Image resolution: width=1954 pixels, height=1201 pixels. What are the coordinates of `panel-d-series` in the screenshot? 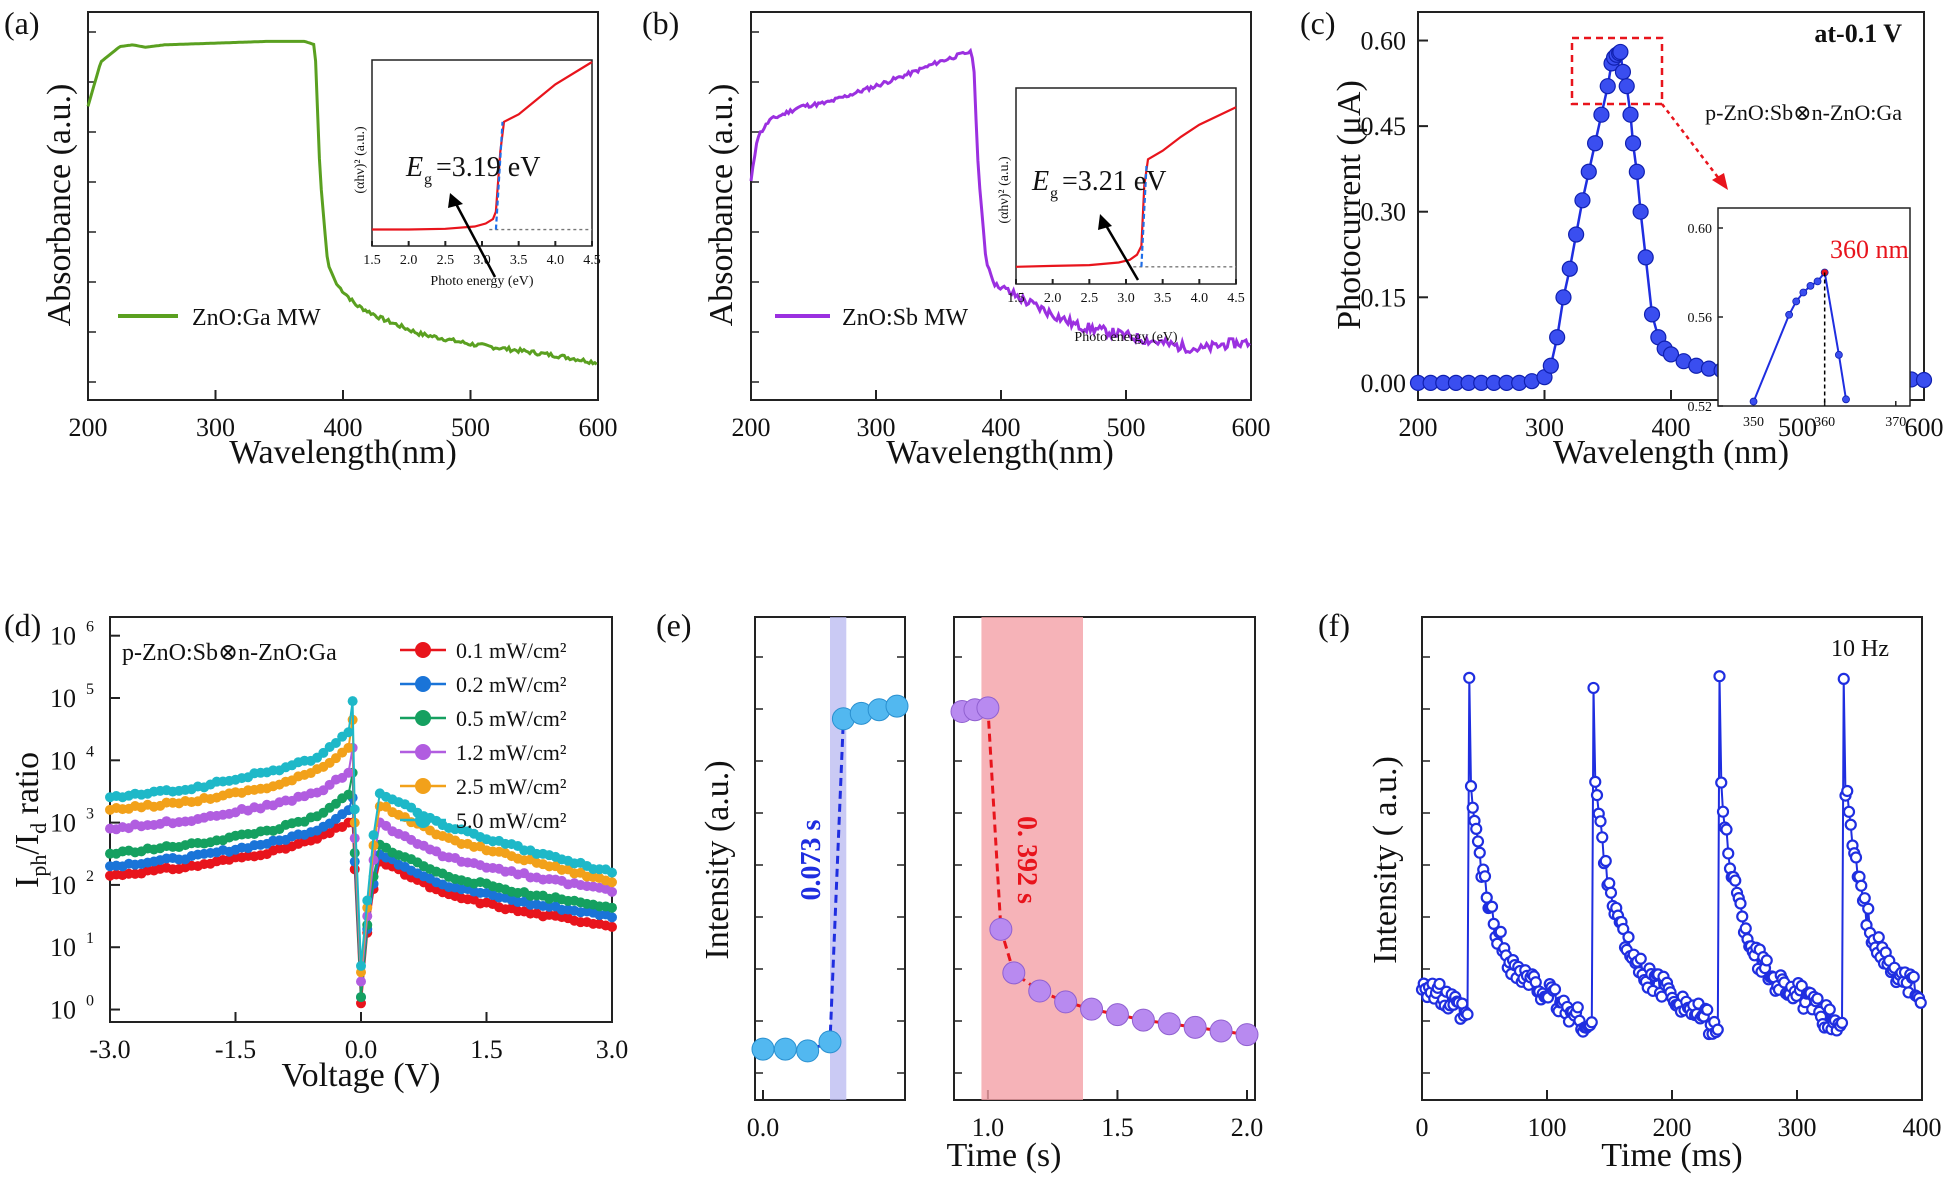 It's located at (361, 852).